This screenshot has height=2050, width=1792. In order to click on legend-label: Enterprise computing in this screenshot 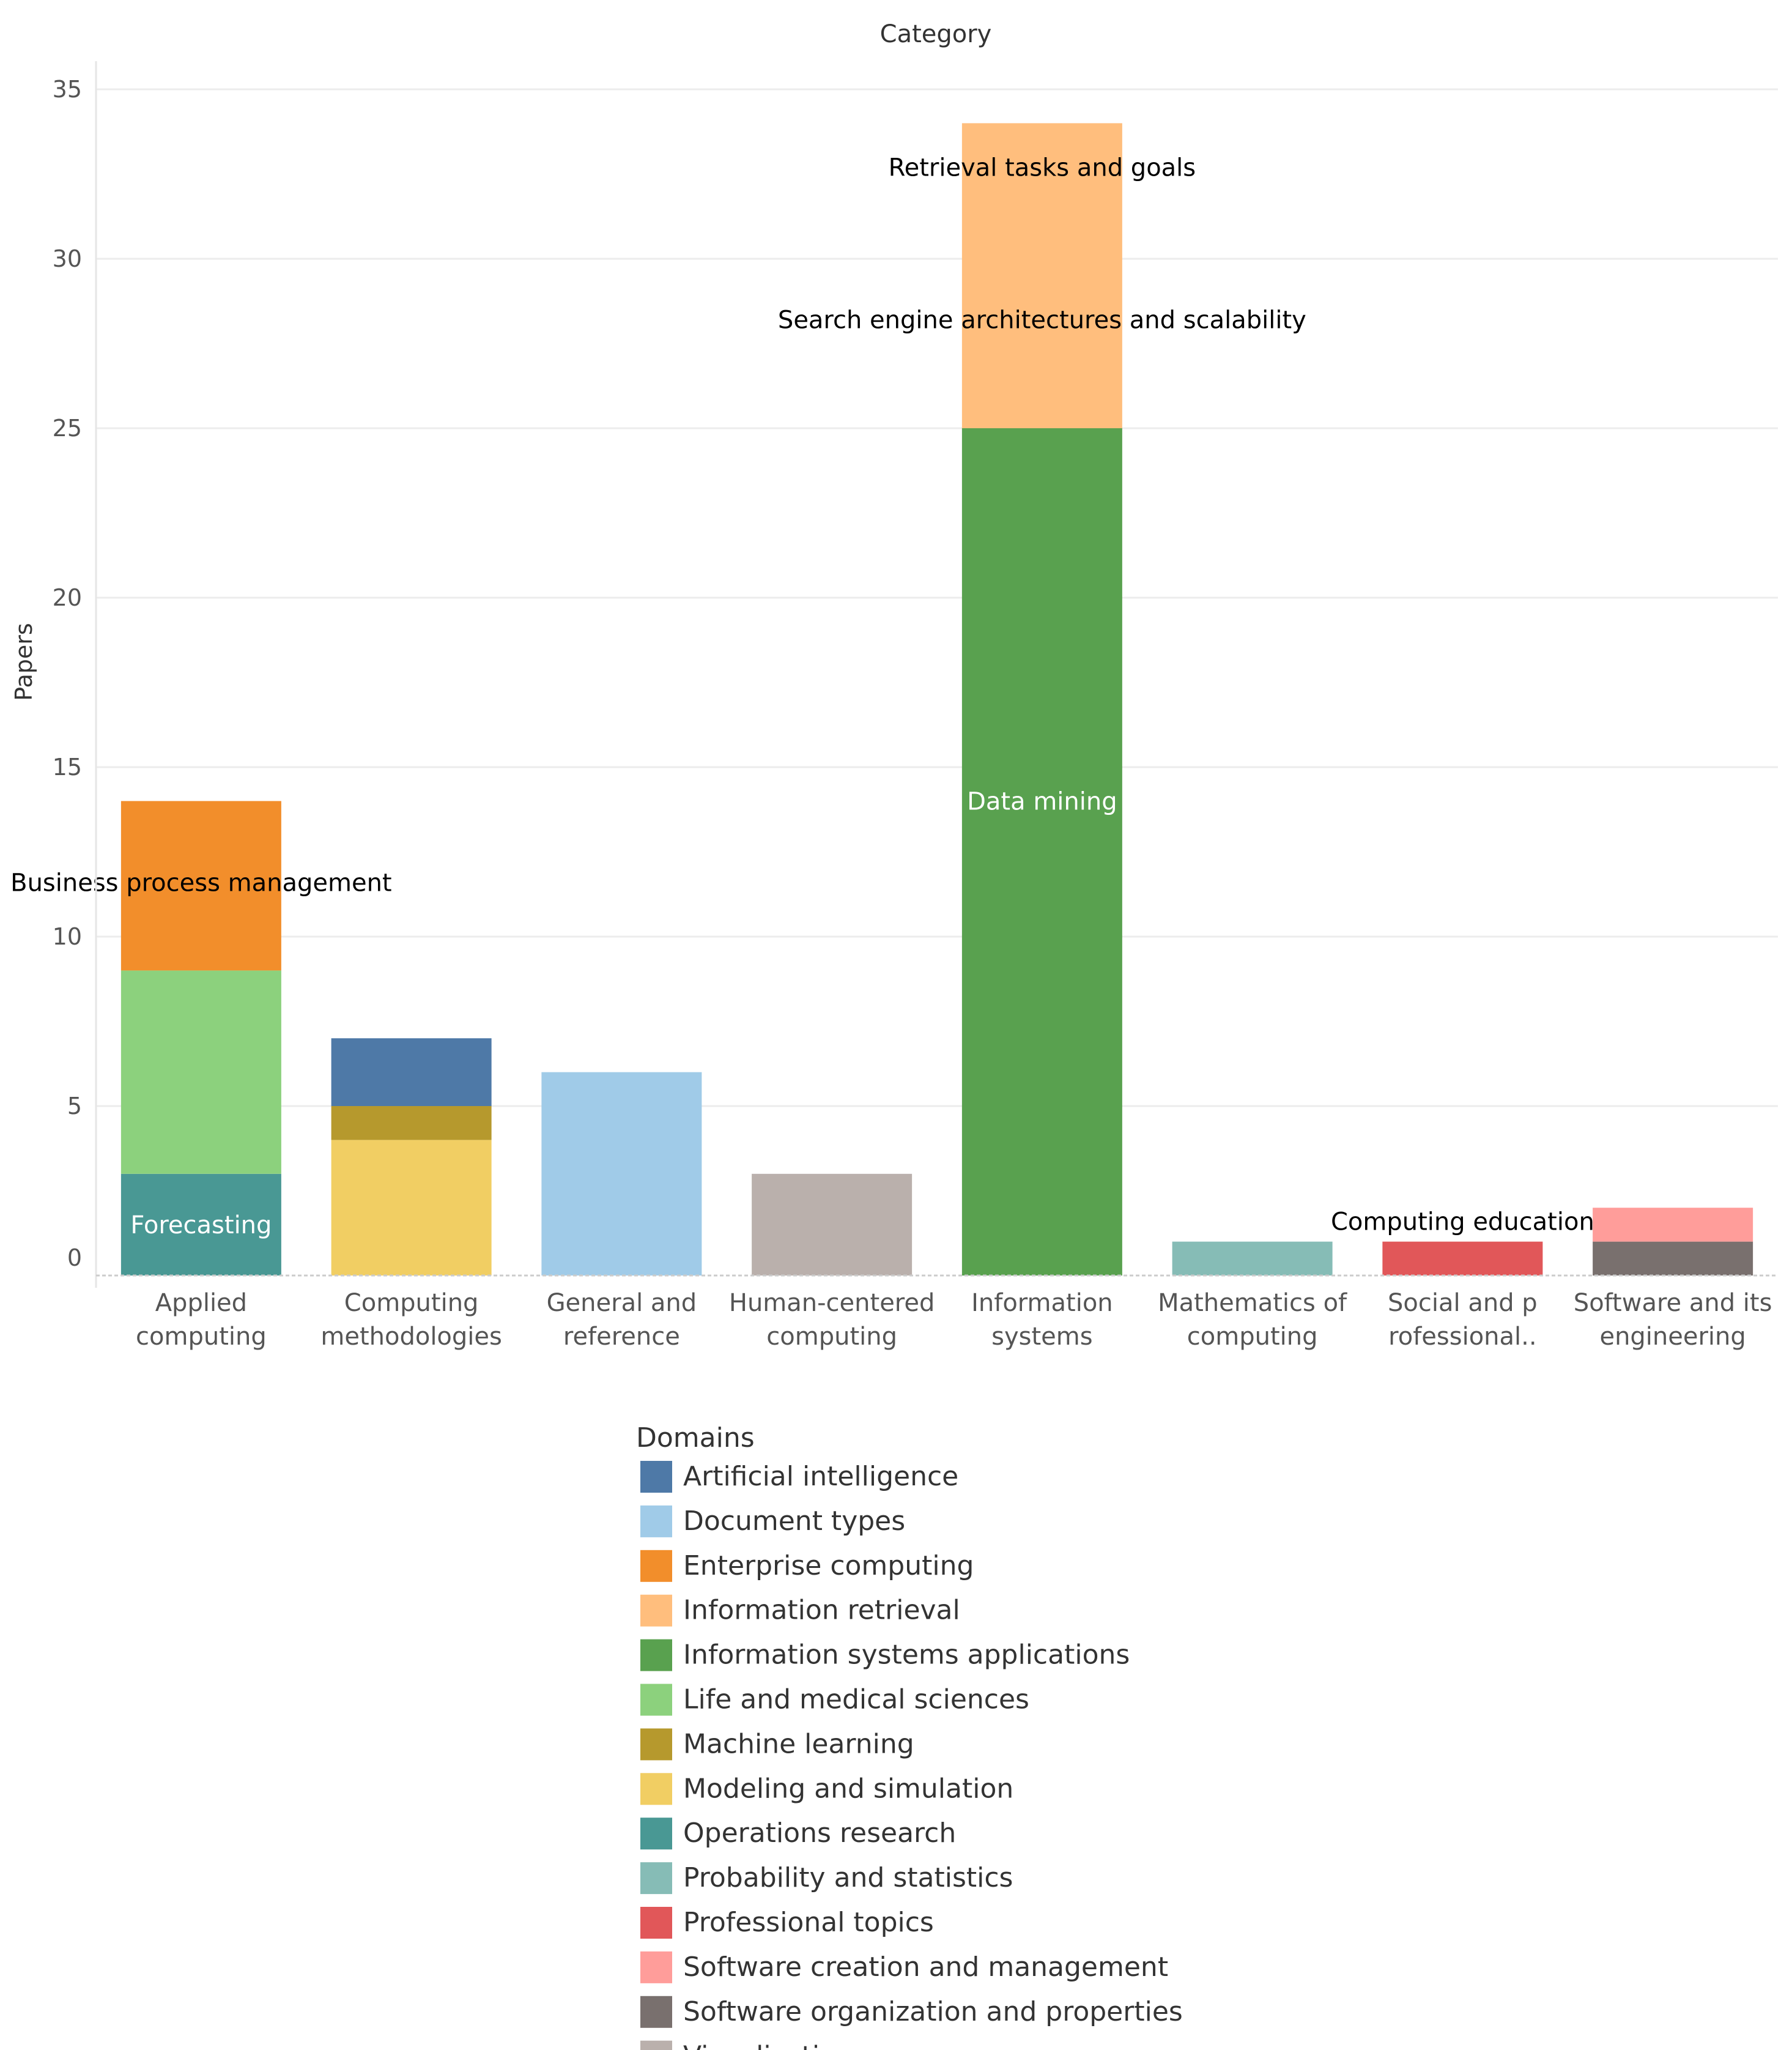, I will do `click(828, 1565)`.